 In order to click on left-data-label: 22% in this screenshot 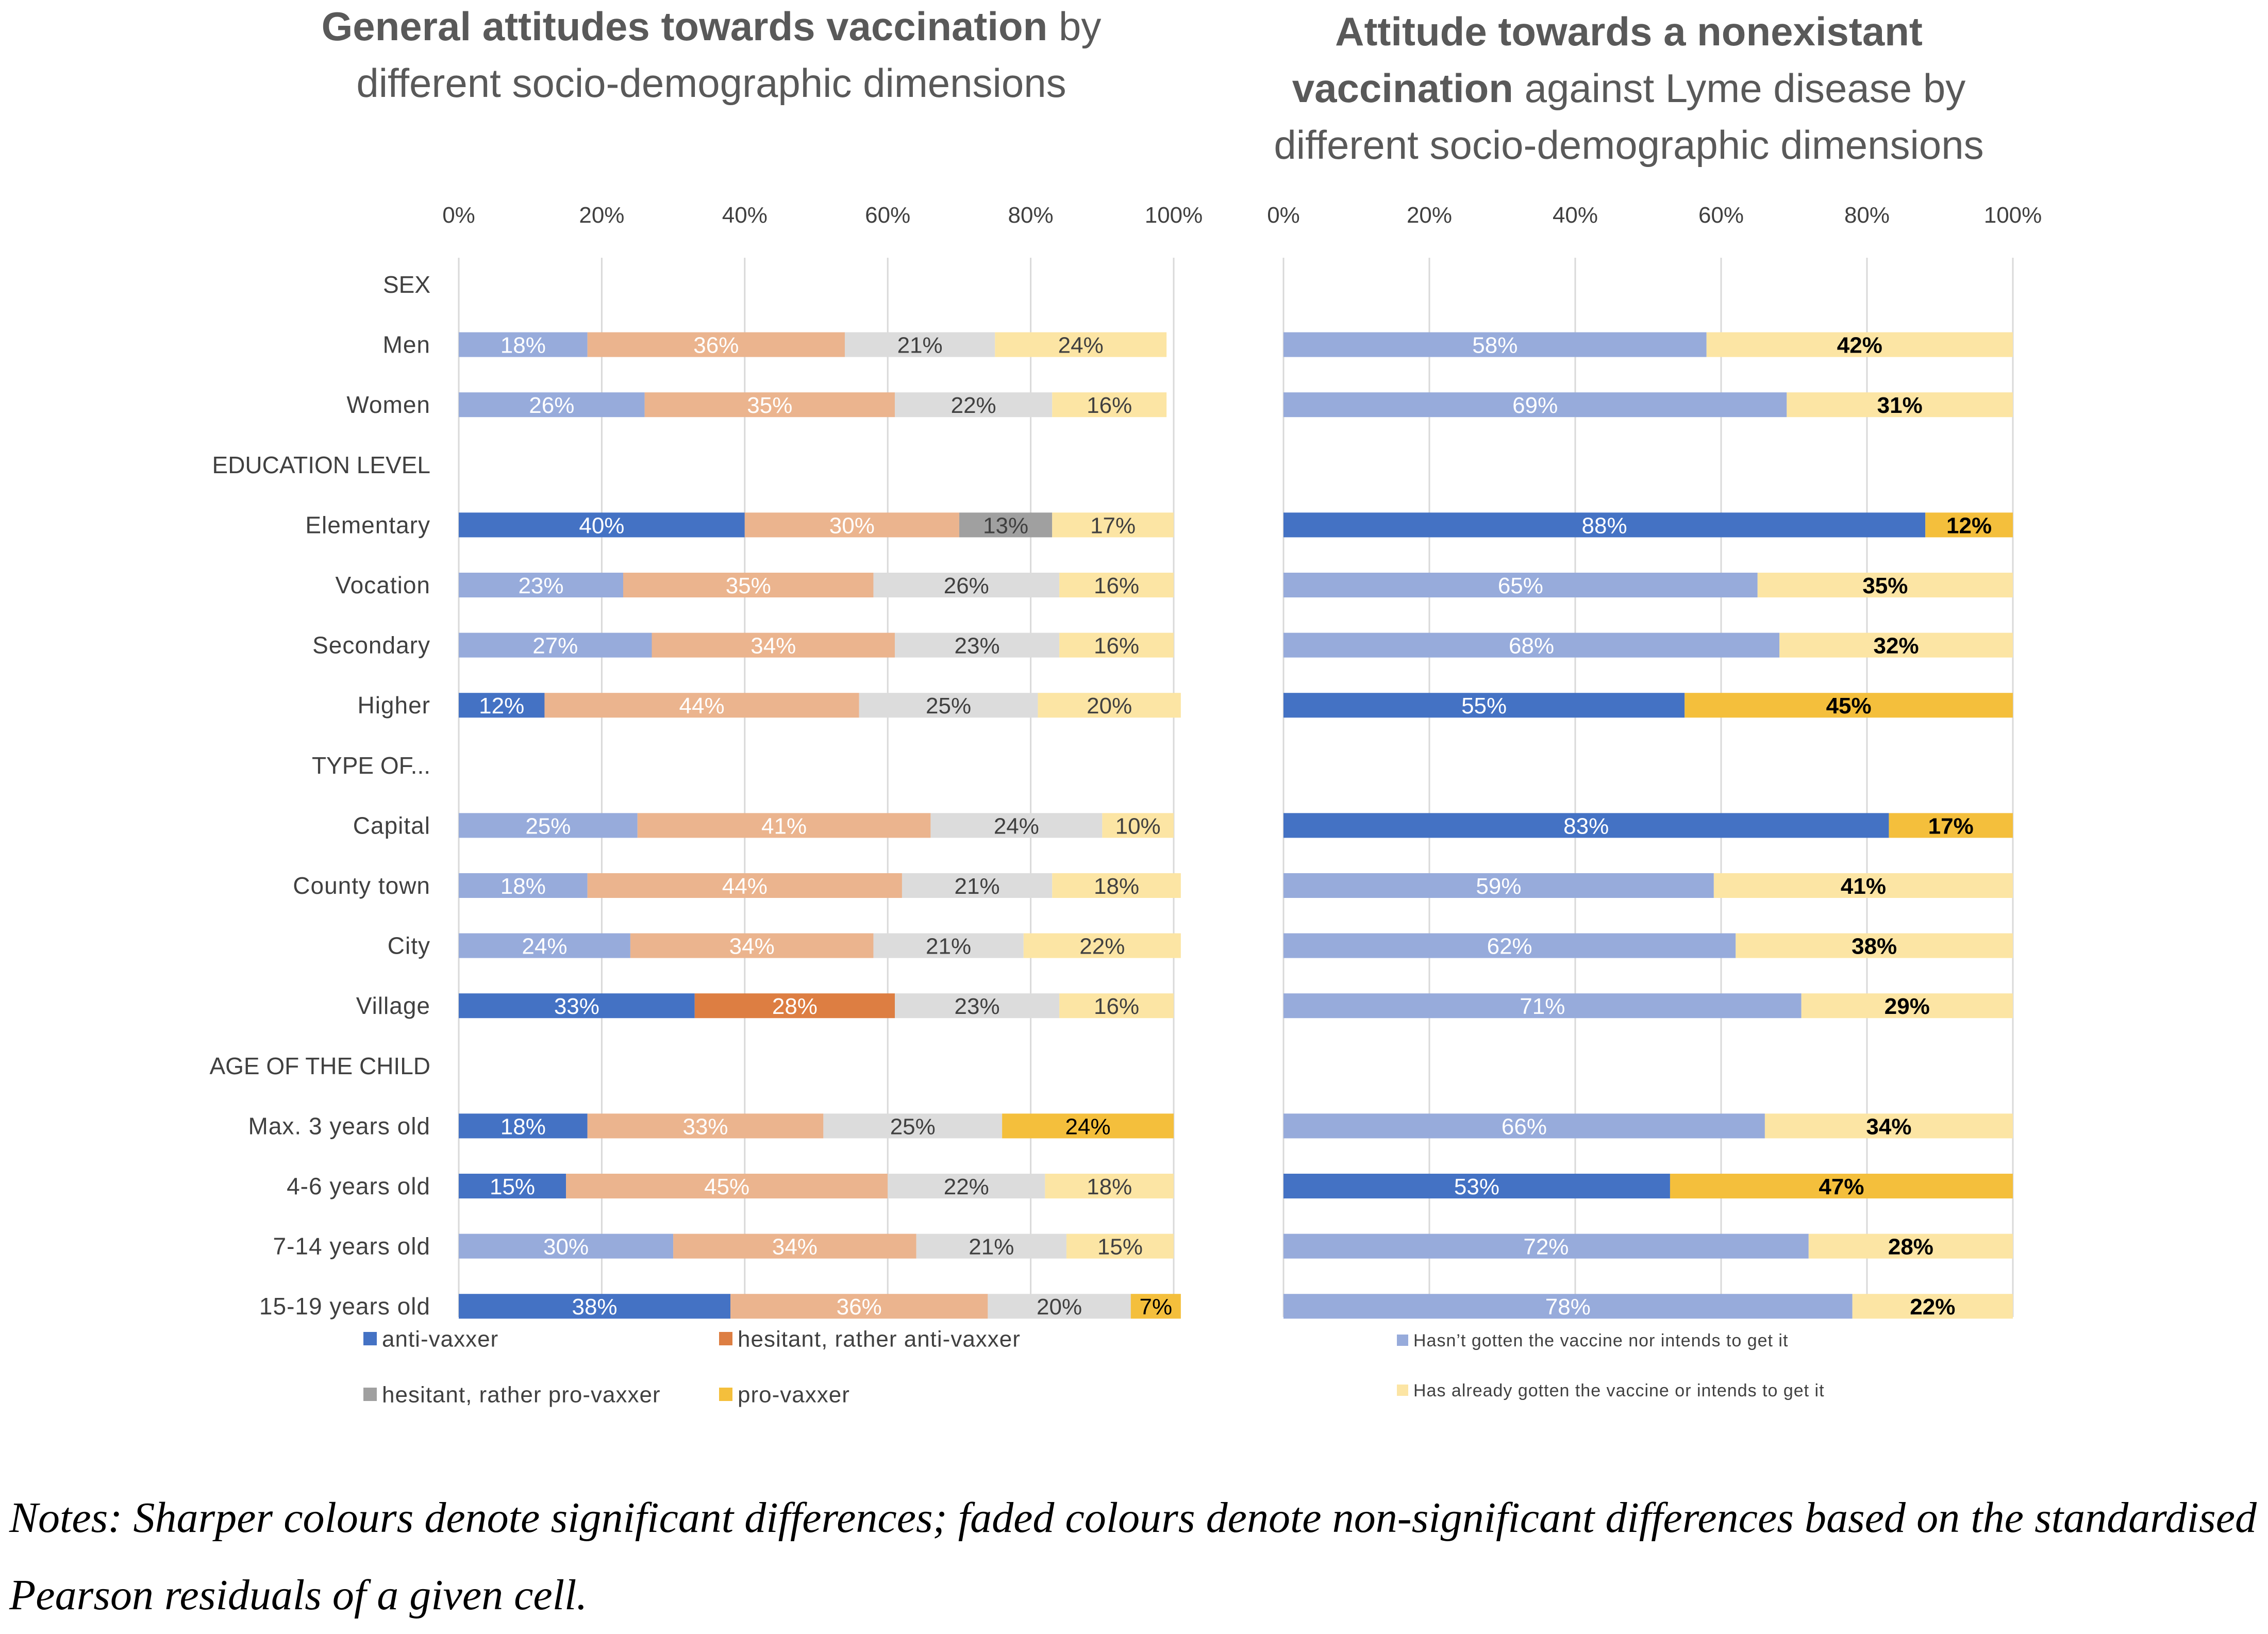, I will do `click(973, 405)`.